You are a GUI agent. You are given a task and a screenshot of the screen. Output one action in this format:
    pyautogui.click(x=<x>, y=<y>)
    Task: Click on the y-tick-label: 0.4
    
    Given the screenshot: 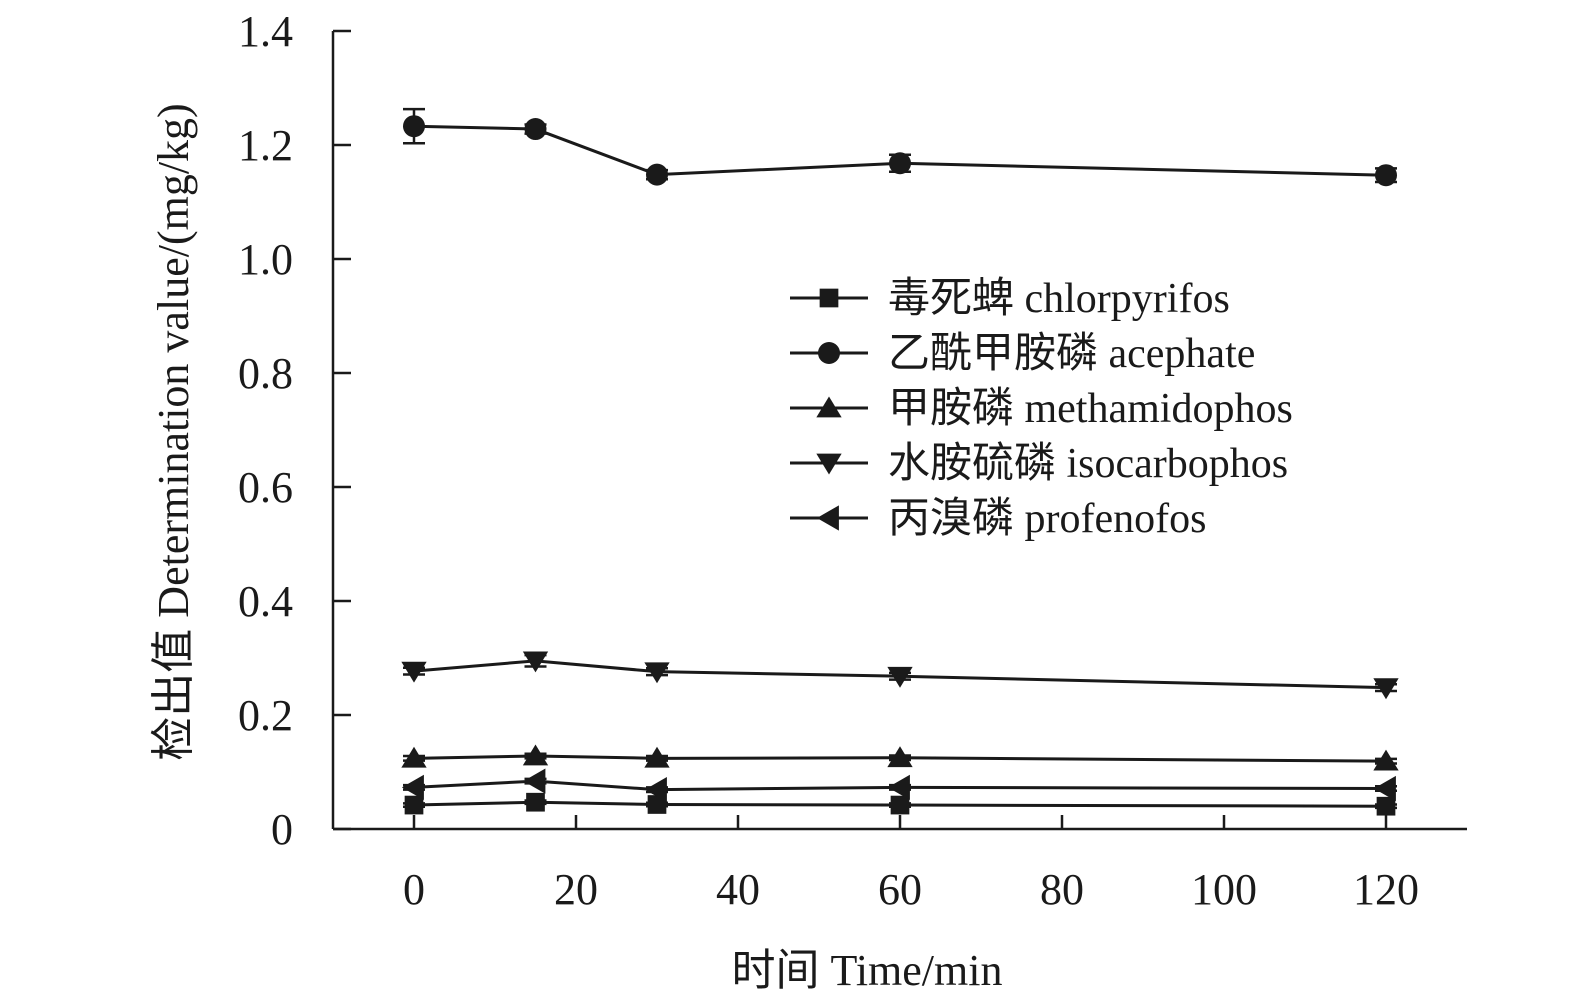 What is the action you would take?
    pyautogui.click(x=265, y=601)
    